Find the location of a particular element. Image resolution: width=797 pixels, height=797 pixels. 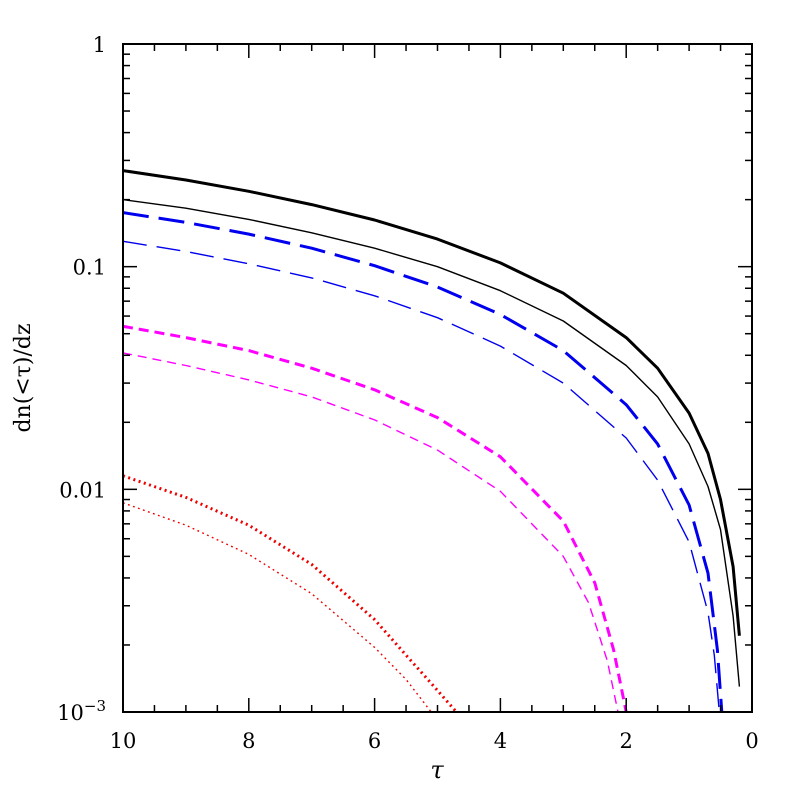

y-tick-label: 10−3 is located at coordinates (81, 711).